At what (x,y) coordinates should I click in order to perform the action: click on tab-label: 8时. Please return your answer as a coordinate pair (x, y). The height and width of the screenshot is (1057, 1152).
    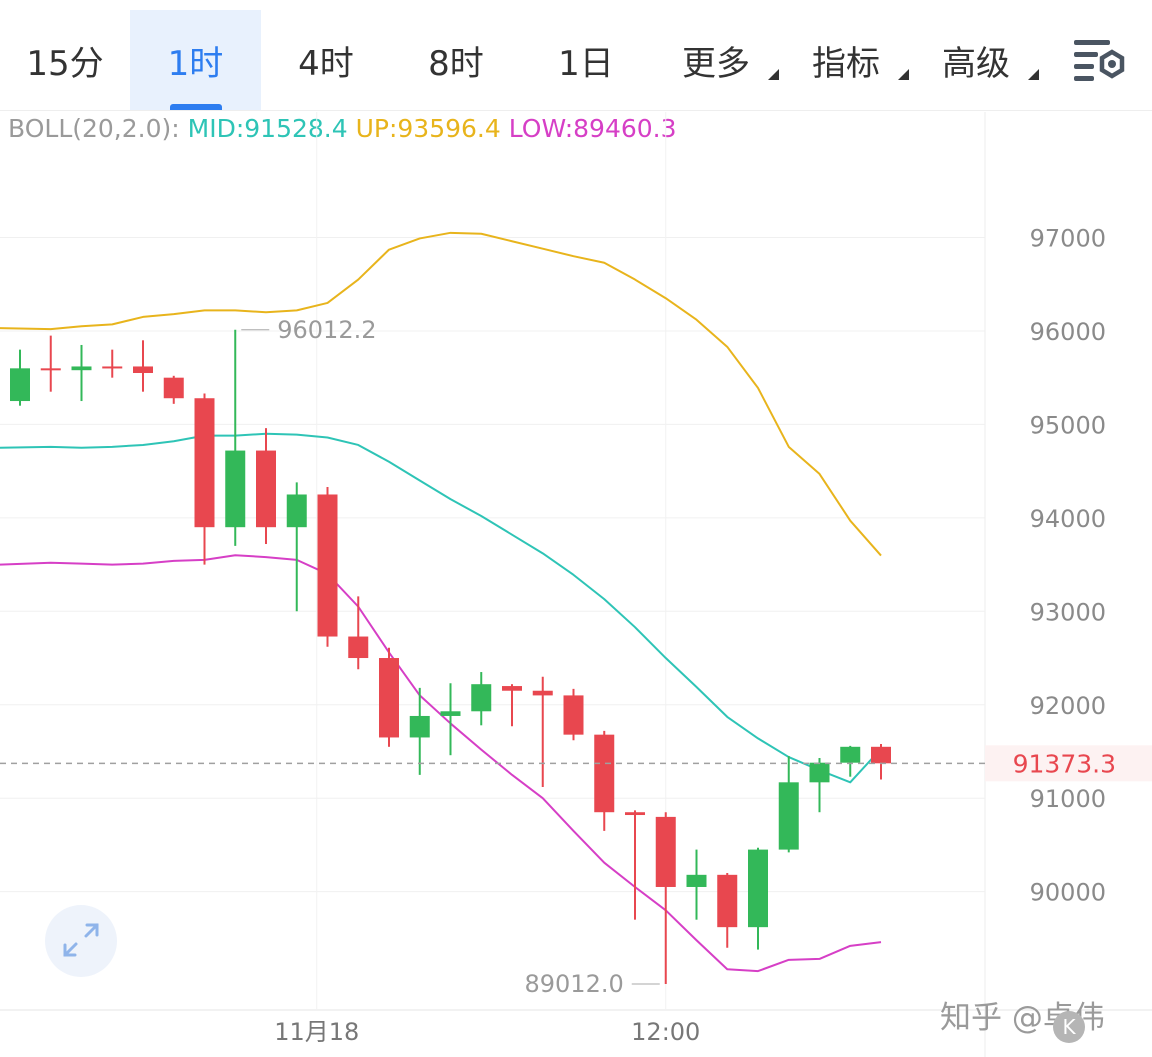
    Looking at the image, I should click on (456, 63).